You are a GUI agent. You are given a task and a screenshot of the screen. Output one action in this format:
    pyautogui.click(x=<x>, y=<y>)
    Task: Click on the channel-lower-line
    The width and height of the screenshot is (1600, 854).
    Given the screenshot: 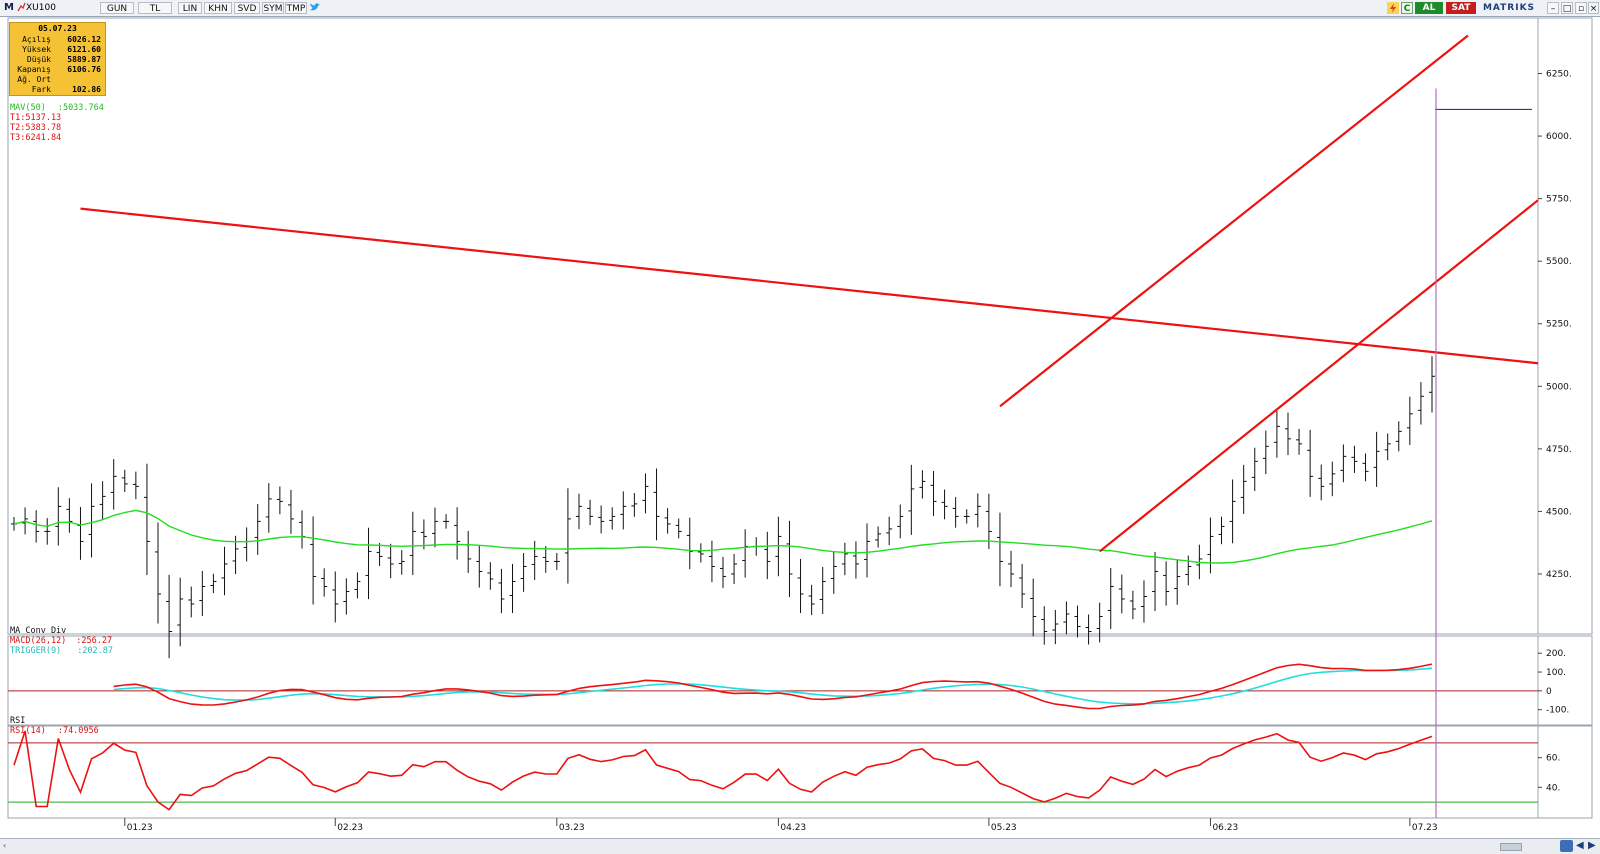 What is the action you would take?
    pyautogui.click(x=1318, y=376)
    